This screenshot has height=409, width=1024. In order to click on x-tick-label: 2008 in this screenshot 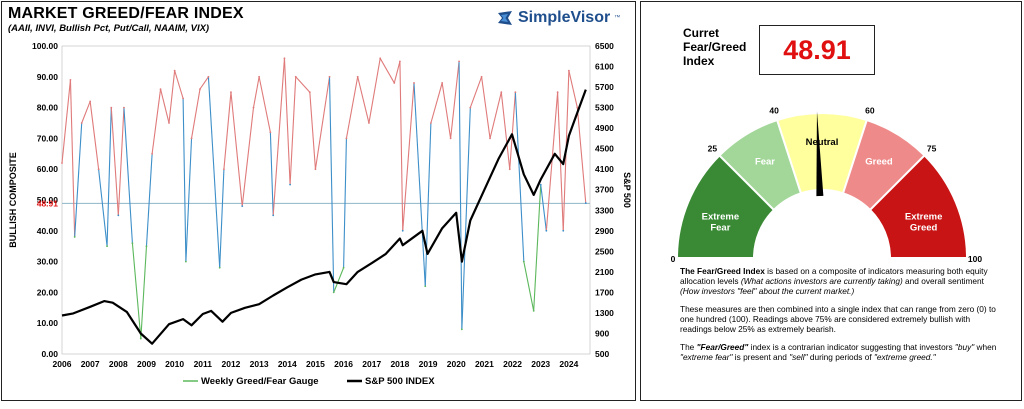, I will do `click(118, 364)`.